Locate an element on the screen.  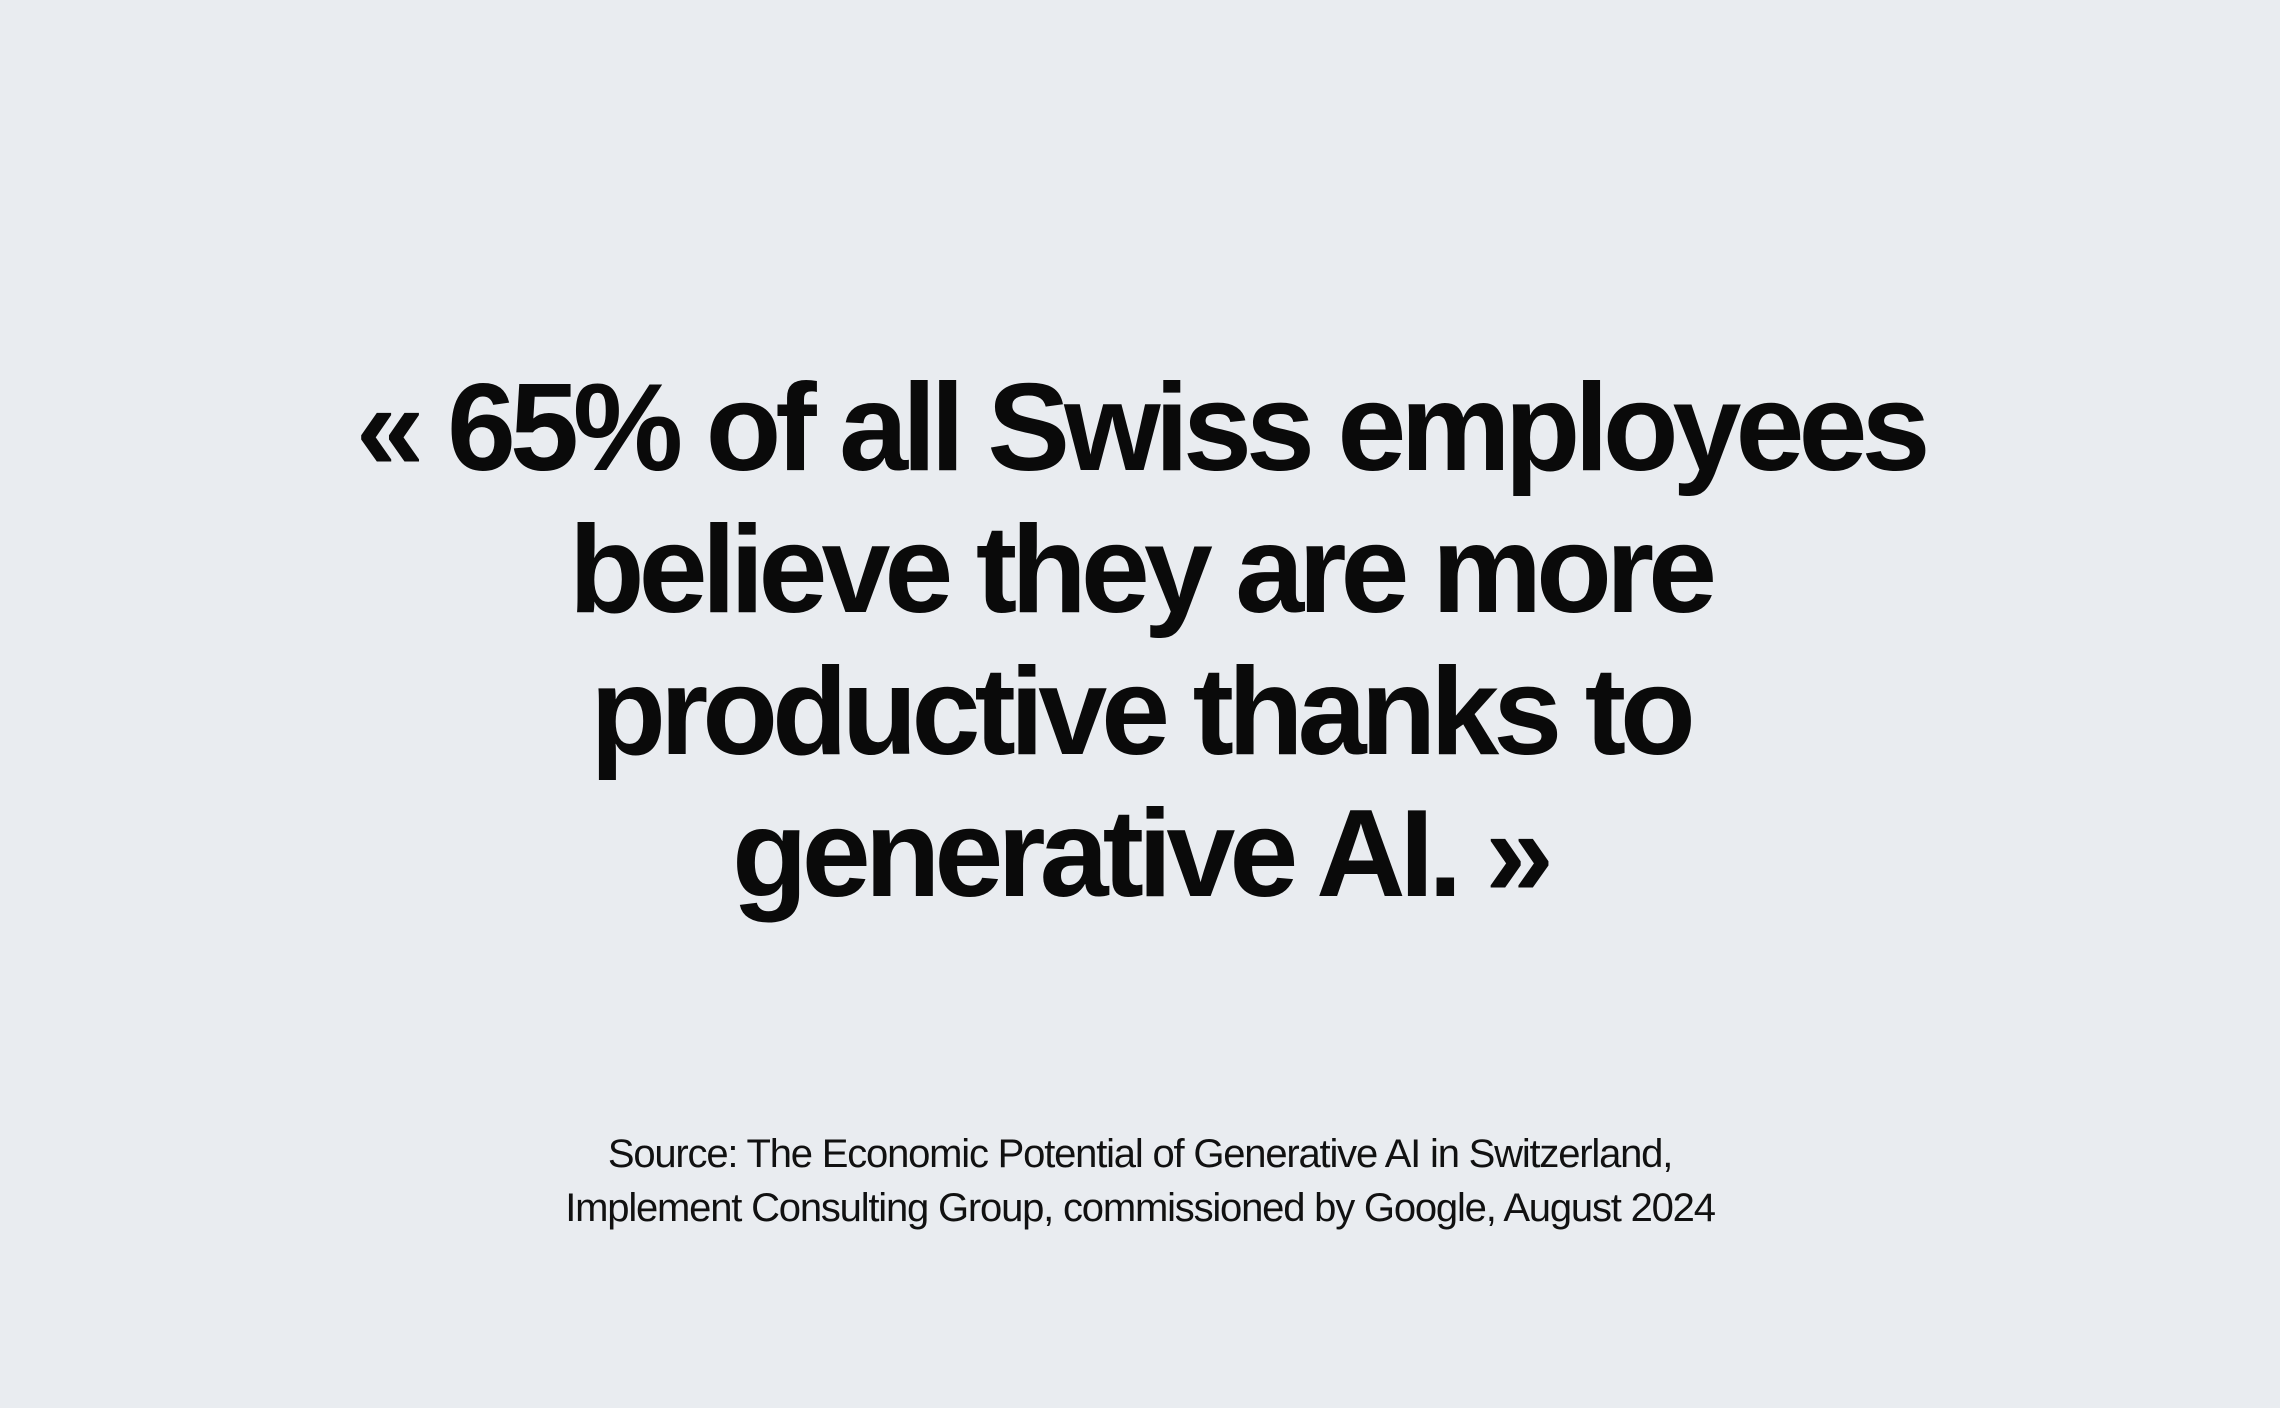
quote-line: productive thanks to is located at coordinates (1142, 712).